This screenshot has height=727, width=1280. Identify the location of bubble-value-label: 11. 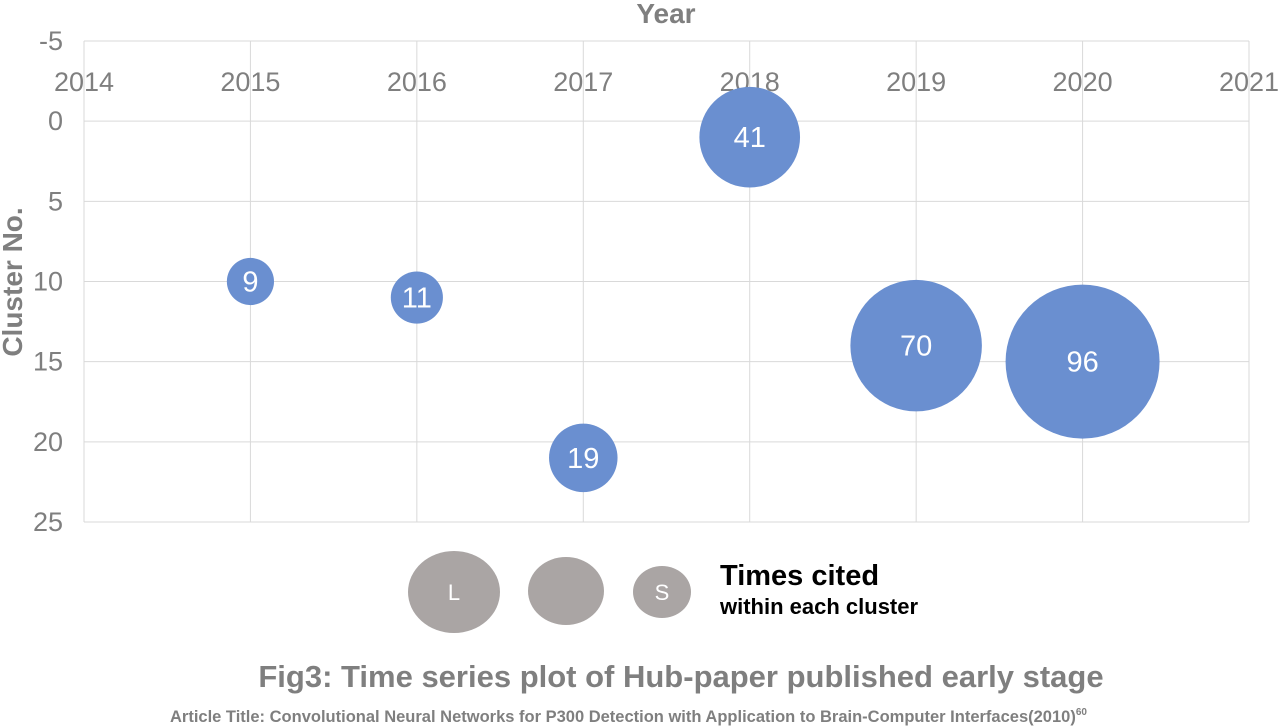
(417, 299).